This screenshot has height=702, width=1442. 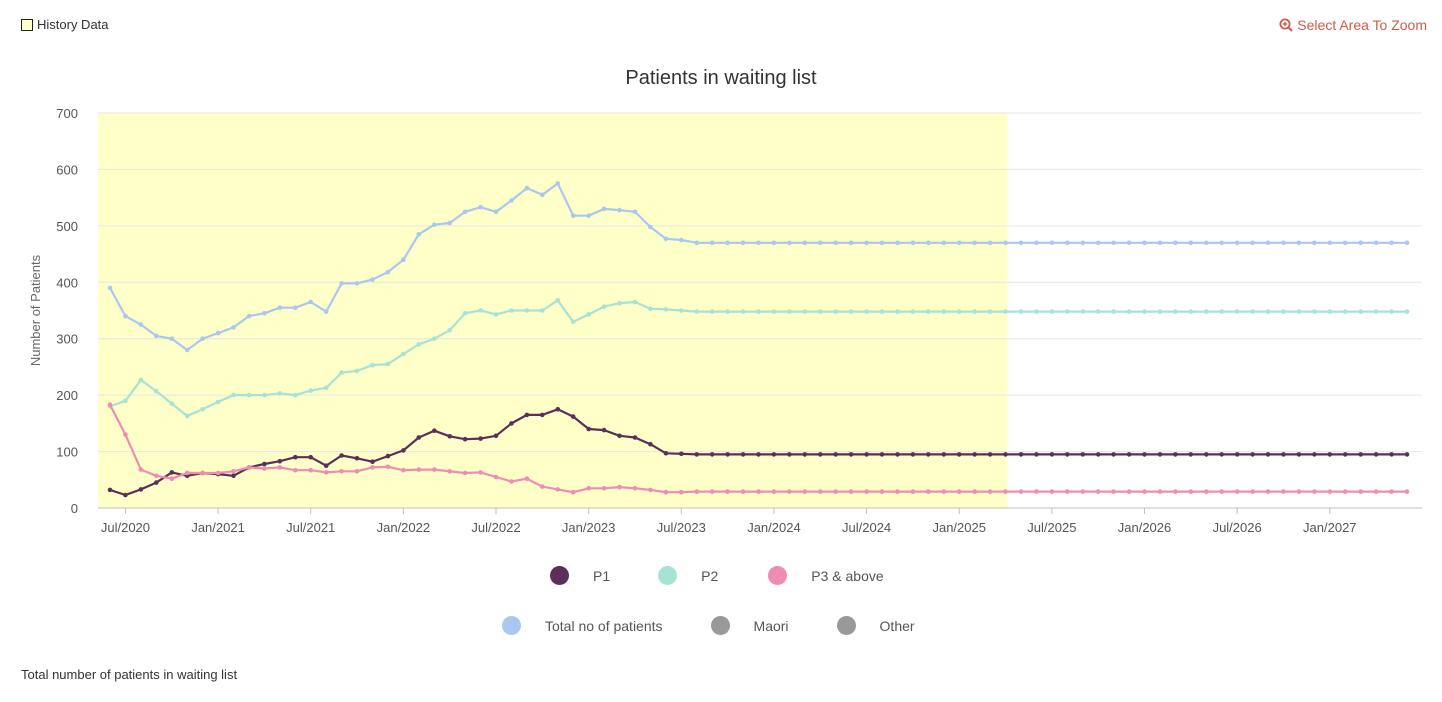 I want to click on zoom-in-icon, so click(x=1286, y=25).